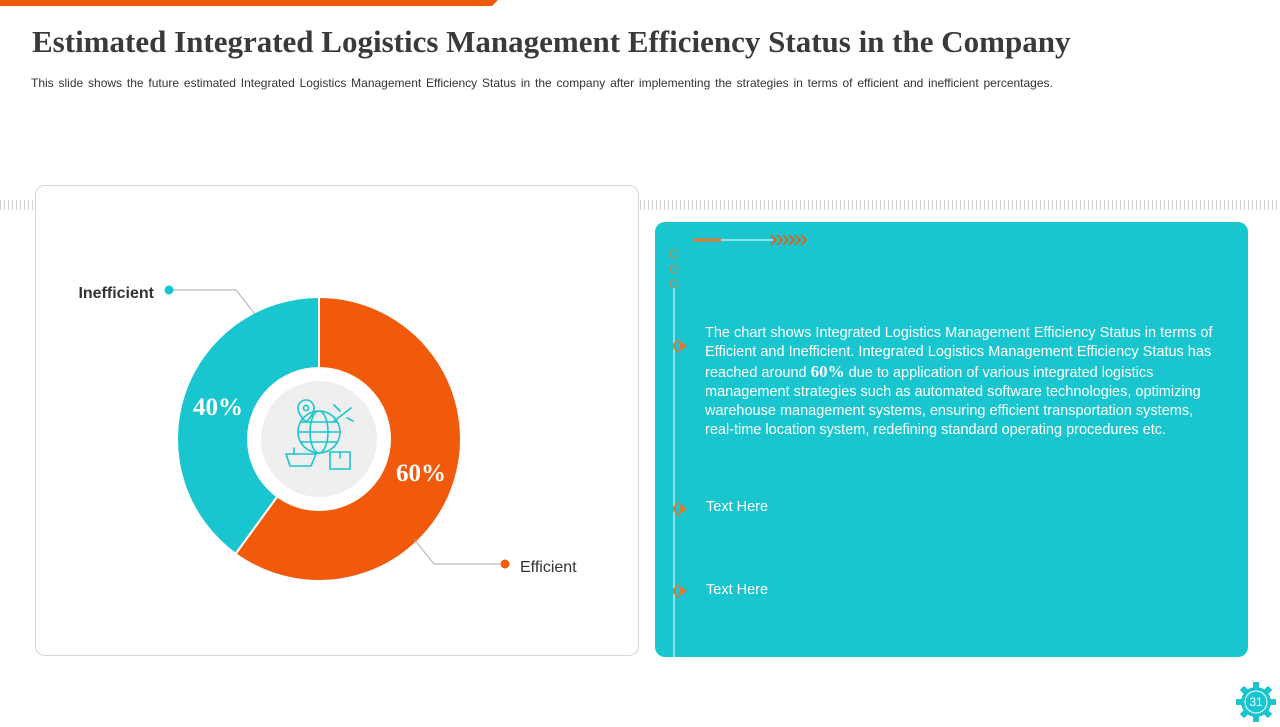 The height and width of the screenshot is (727, 1280). Describe the element at coordinates (169, 290) in the screenshot. I see `legend-dot-inefficient` at that location.